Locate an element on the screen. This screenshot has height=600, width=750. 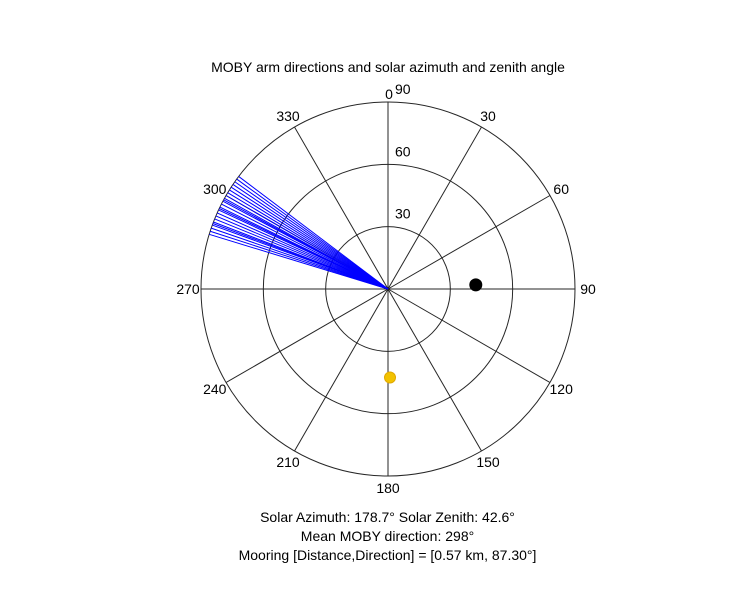
mooring-marker is located at coordinates (476, 285).